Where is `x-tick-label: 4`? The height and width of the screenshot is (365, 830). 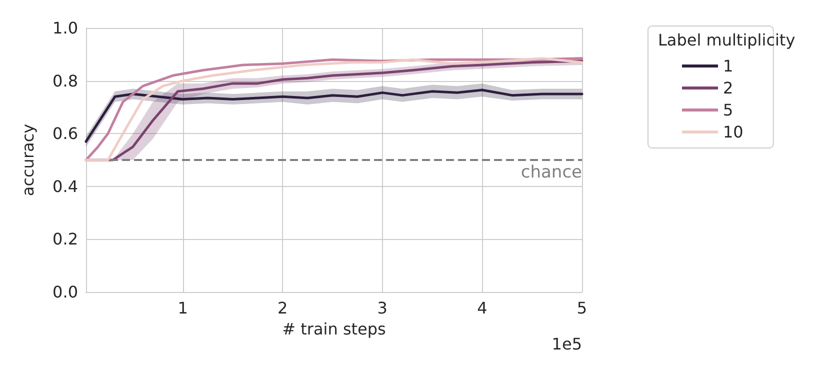
x-tick-label: 4 is located at coordinates (482, 308).